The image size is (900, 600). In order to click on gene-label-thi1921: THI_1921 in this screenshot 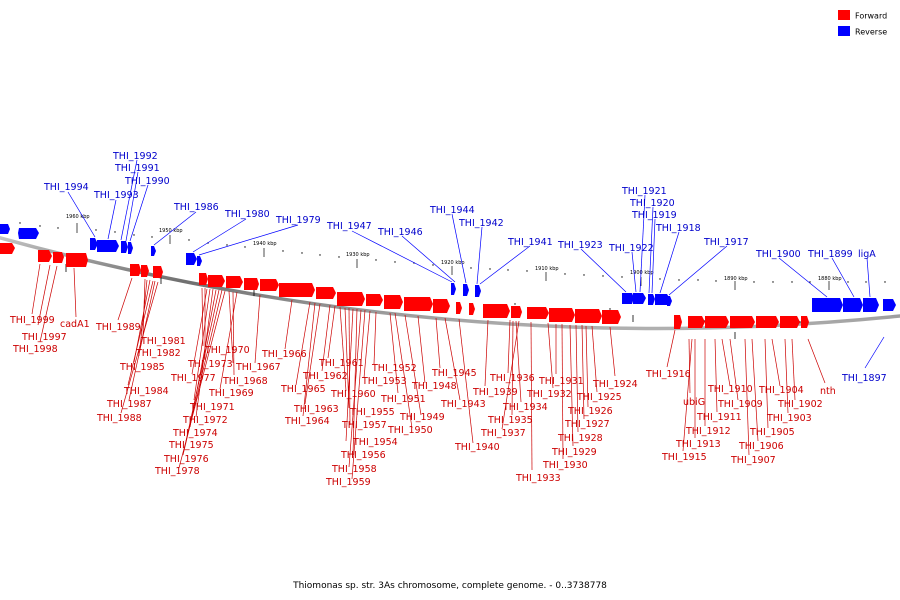, I will do `click(644, 191)`.